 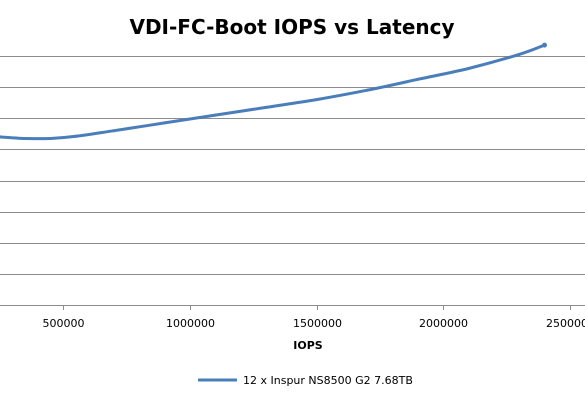 I want to click on legend-label: 12 x Inspur NS8500 G2 7.68TB, so click(x=328, y=380).